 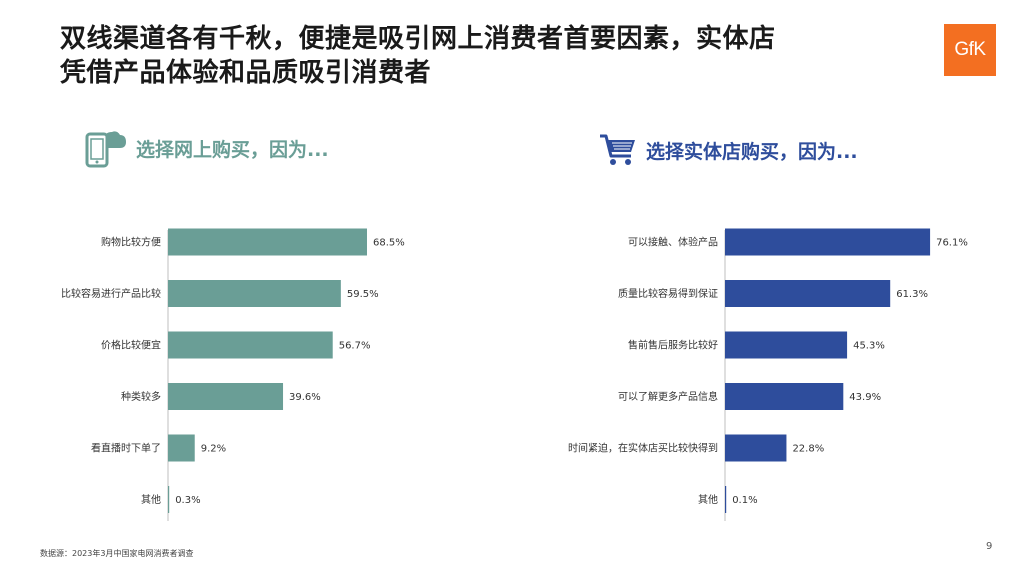 I want to click on category-label: 看直播时下单了, so click(x=126, y=448).